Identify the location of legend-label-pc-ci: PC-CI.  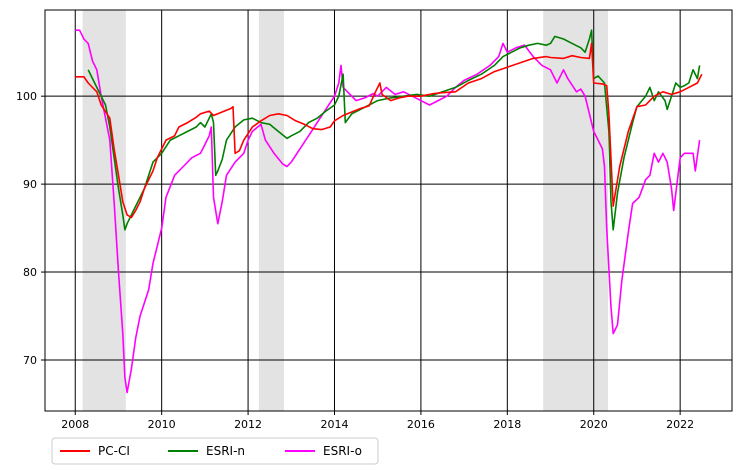
(114, 451).